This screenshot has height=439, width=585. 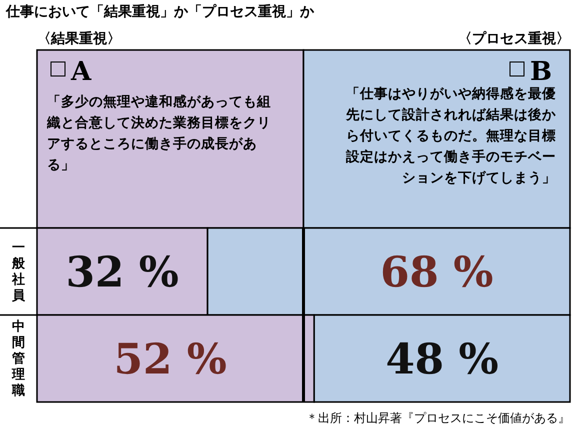 What do you see at coordinates (18, 272) in the screenshot?
I see `y-tick-label: 一般社員` at bounding box center [18, 272].